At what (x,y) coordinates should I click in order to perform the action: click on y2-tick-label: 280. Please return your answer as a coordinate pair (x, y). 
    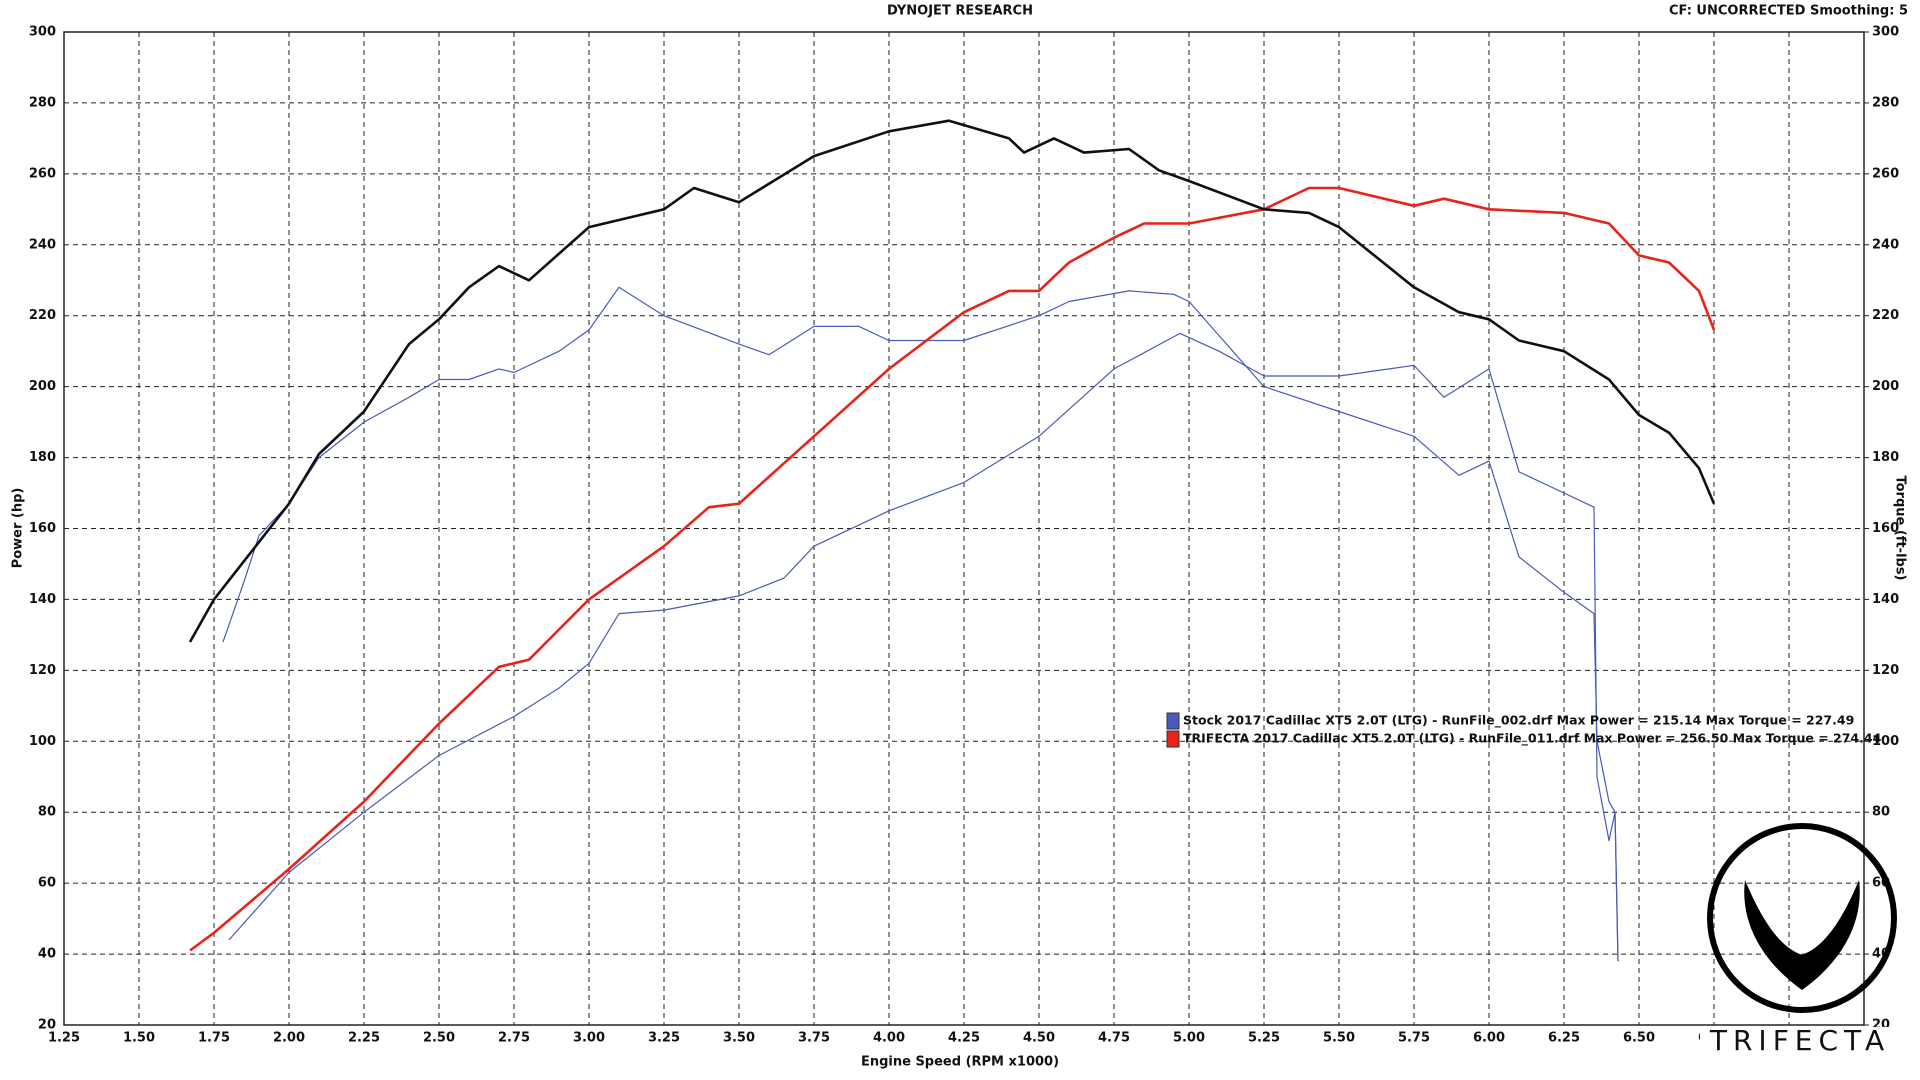
    Looking at the image, I should click on (1885, 102).